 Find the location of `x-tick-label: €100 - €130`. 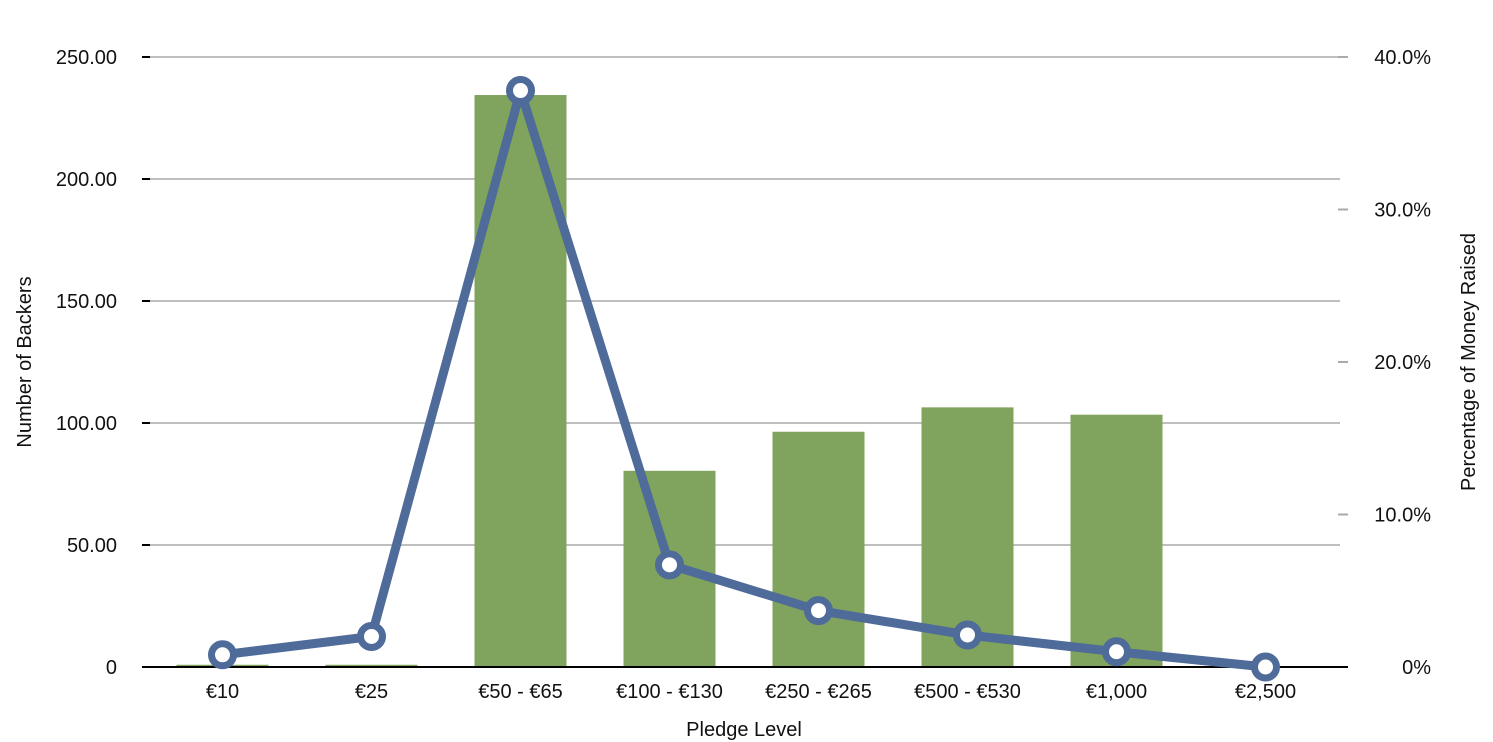

x-tick-label: €100 - €130 is located at coordinates (669, 692).